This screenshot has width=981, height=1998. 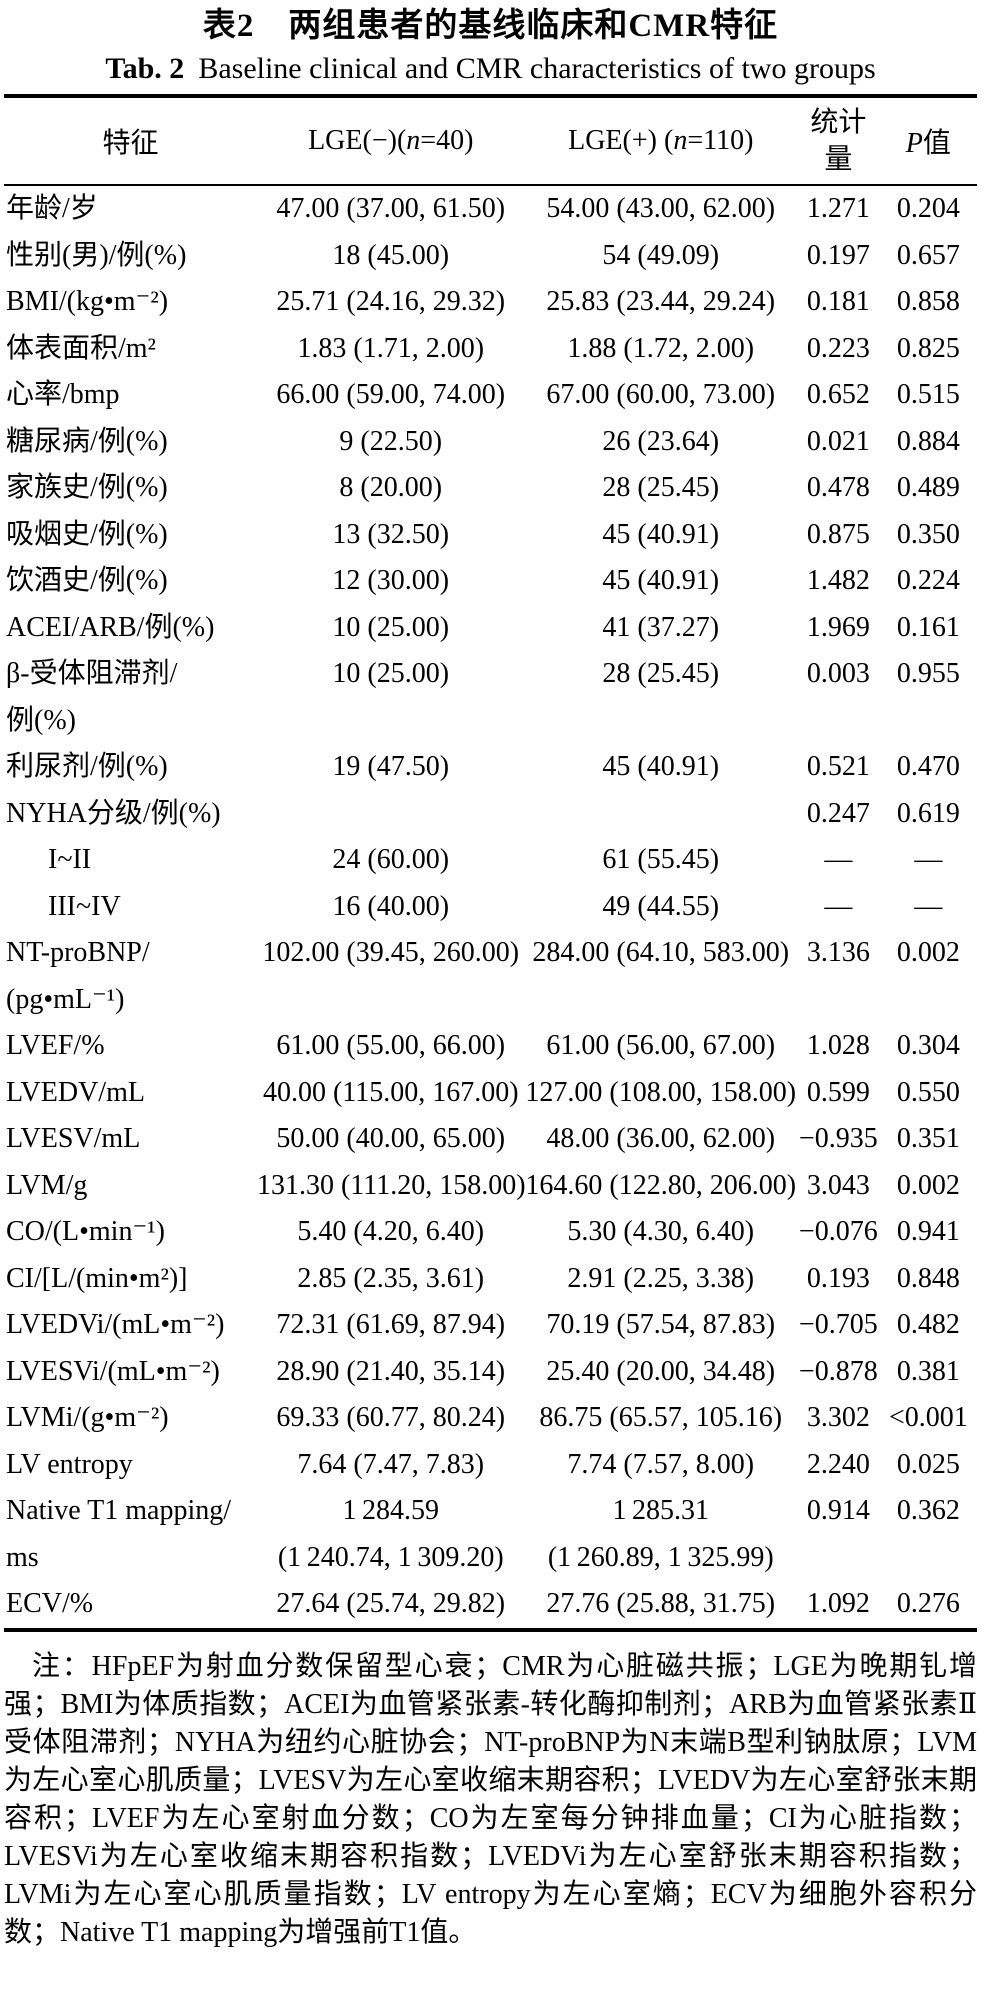 I want to click on cell-lge-negative-value: 25.71 (24.16, 29.32), so click(x=391, y=301).